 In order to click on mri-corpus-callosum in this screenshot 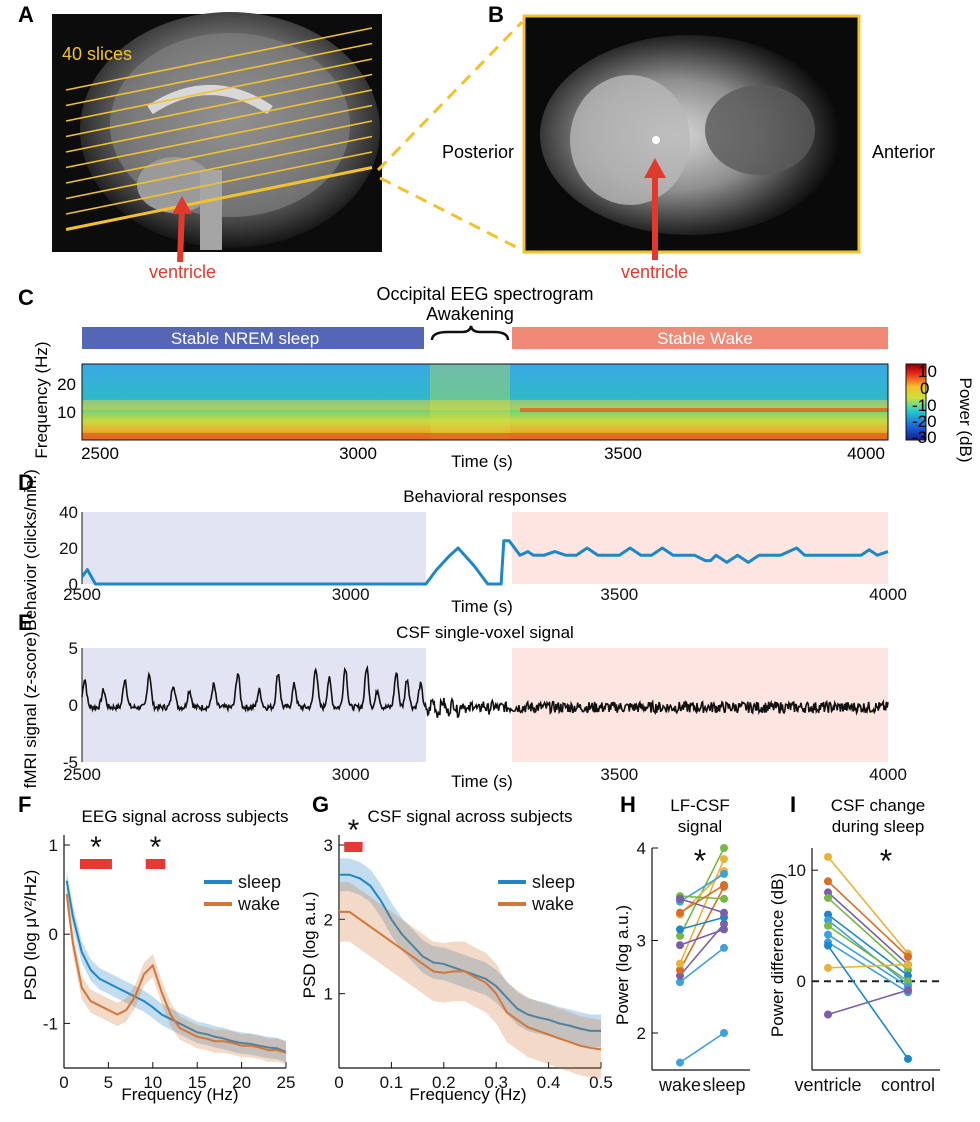, I will do `click(210, 100)`.